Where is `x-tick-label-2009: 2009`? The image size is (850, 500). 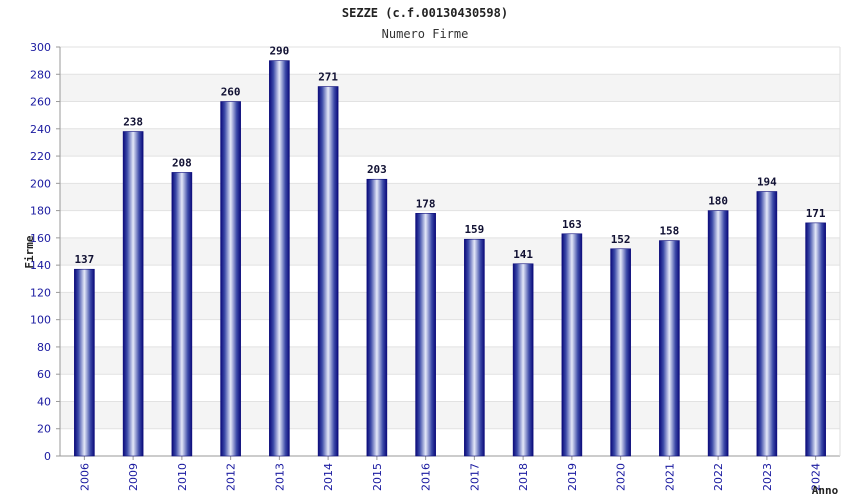
x-tick-label-2009: 2009 is located at coordinates (133, 477).